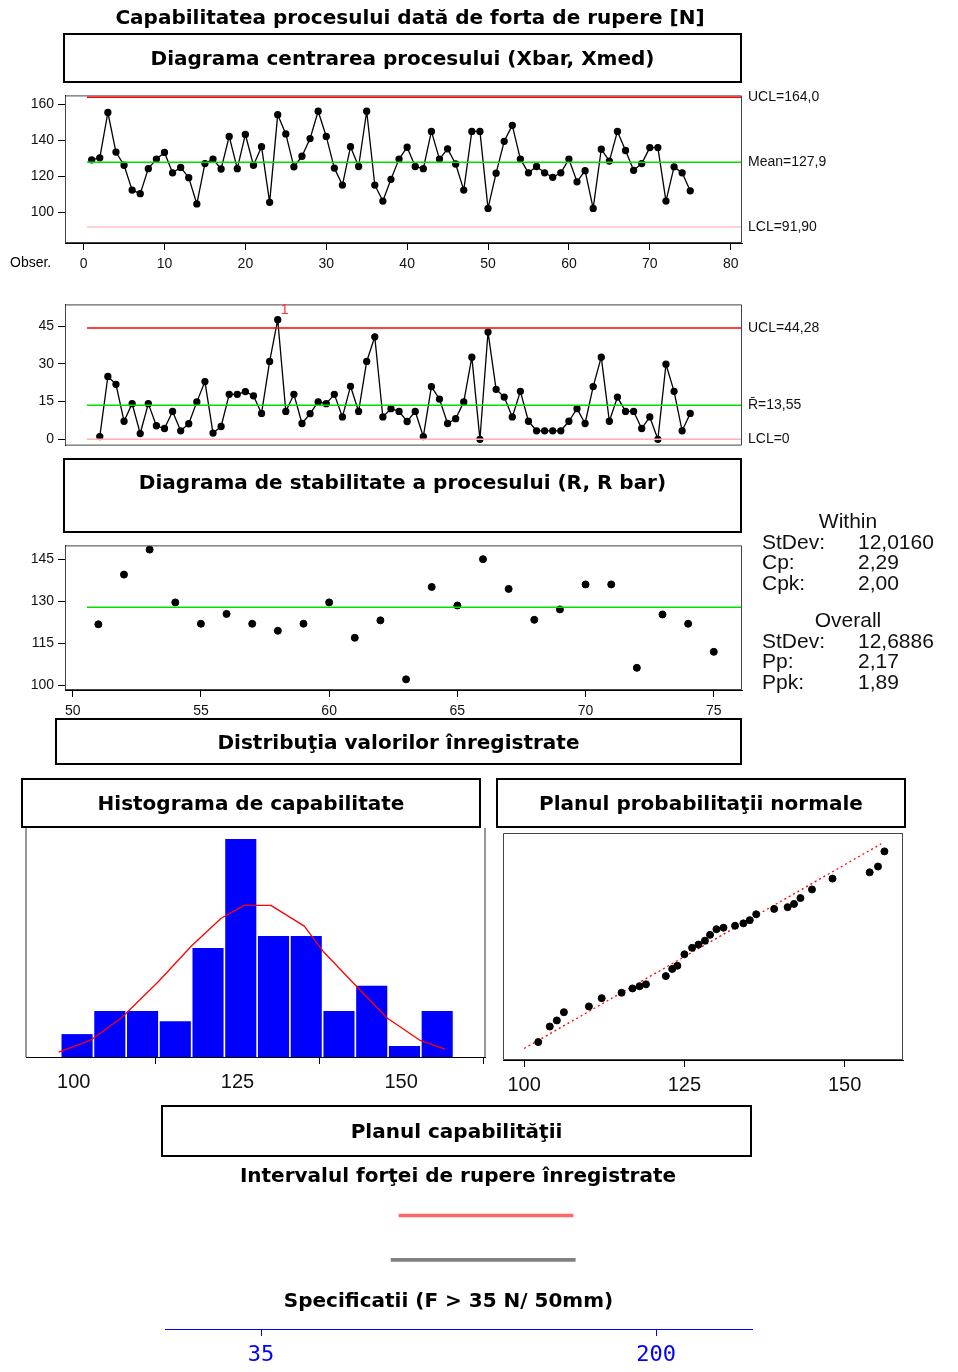 The image size is (958, 1372). What do you see at coordinates (778, 660) in the screenshot?
I see `text: Pp:` at bounding box center [778, 660].